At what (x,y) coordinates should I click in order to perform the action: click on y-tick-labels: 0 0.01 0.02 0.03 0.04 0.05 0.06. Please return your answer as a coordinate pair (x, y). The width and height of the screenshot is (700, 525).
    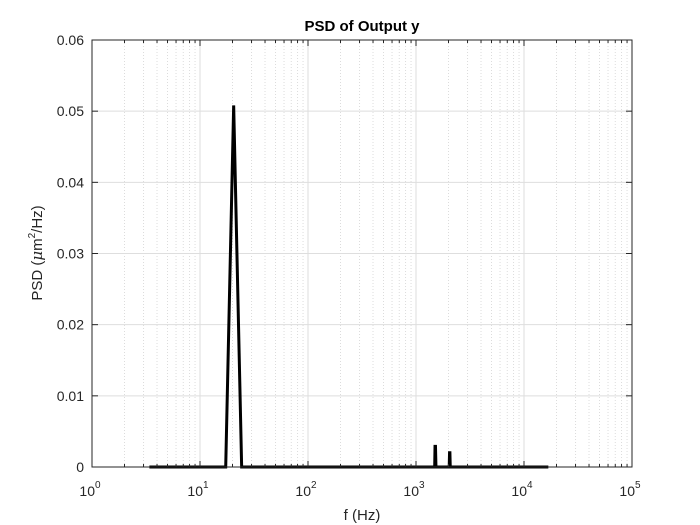
    Looking at the image, I should click on (70, 253).